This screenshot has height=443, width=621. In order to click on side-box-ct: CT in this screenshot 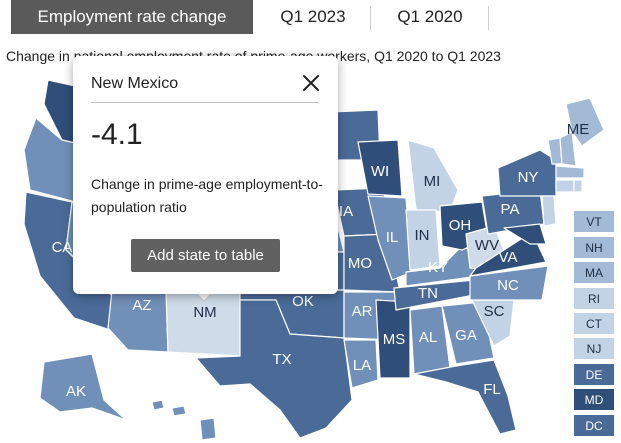, I will do `click(594, 323)`.